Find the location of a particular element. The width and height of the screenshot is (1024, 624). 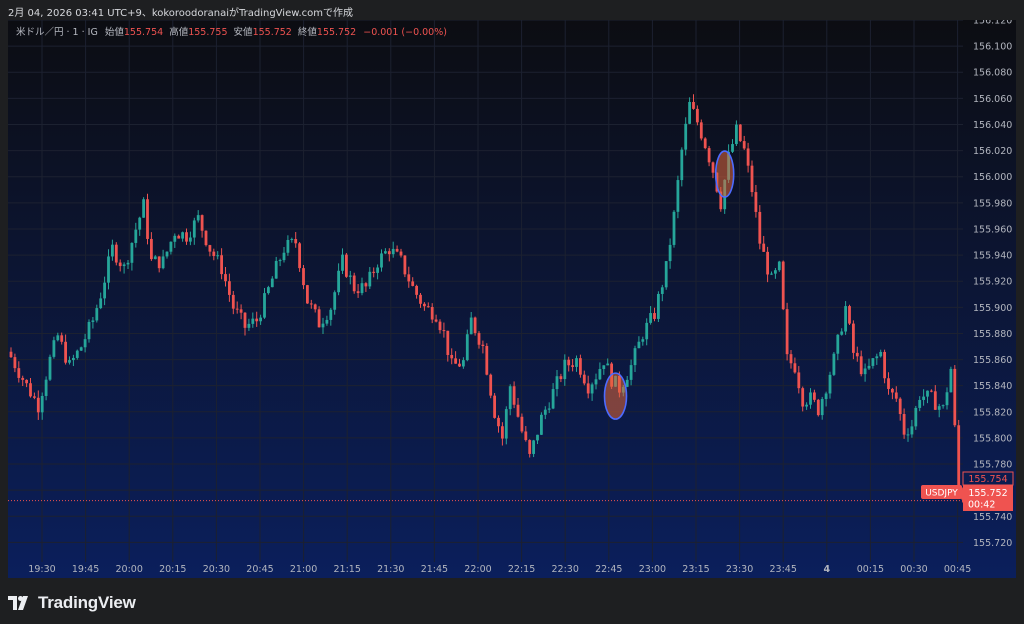

price-tick-label: 155.740 is located at coordinates (992, 517).